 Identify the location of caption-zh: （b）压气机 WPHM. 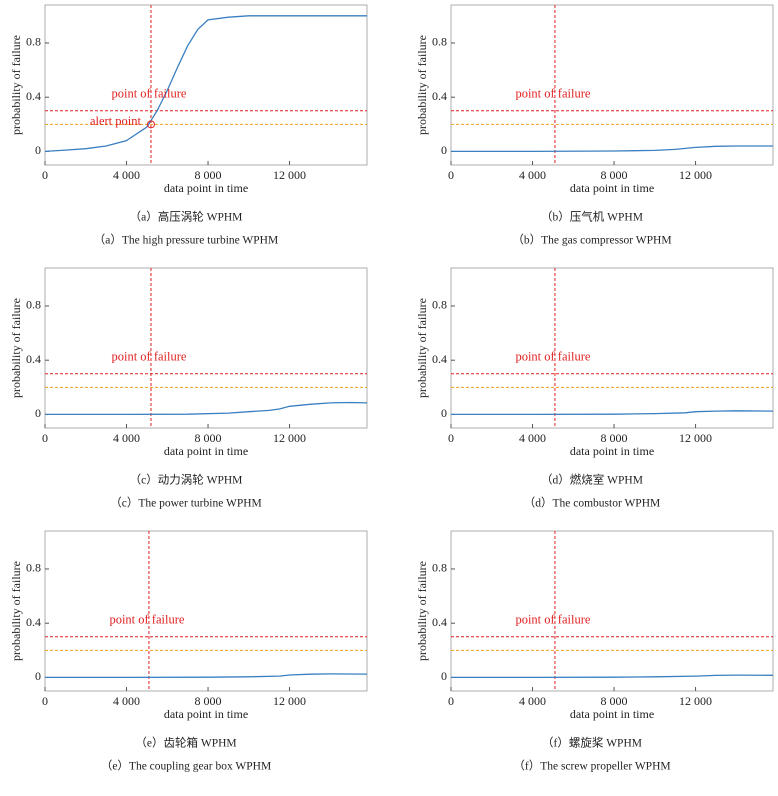
(592, 217).